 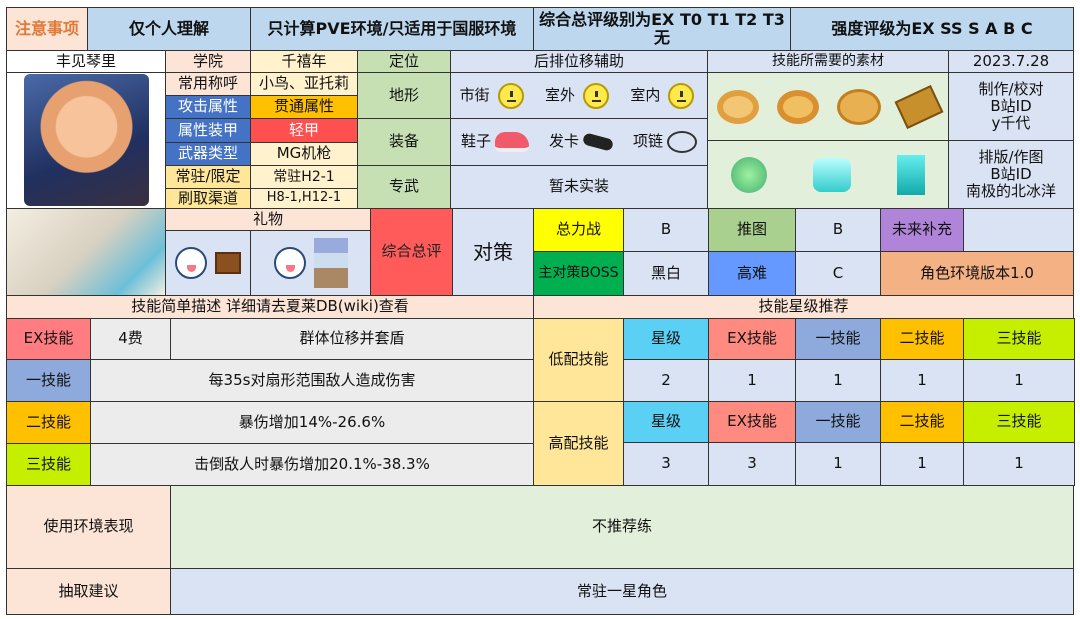 What do you see at coordinates (48, 380) in the screenshot?
I see `skill-1-label: 一技能` at bounding box center [48, 380].